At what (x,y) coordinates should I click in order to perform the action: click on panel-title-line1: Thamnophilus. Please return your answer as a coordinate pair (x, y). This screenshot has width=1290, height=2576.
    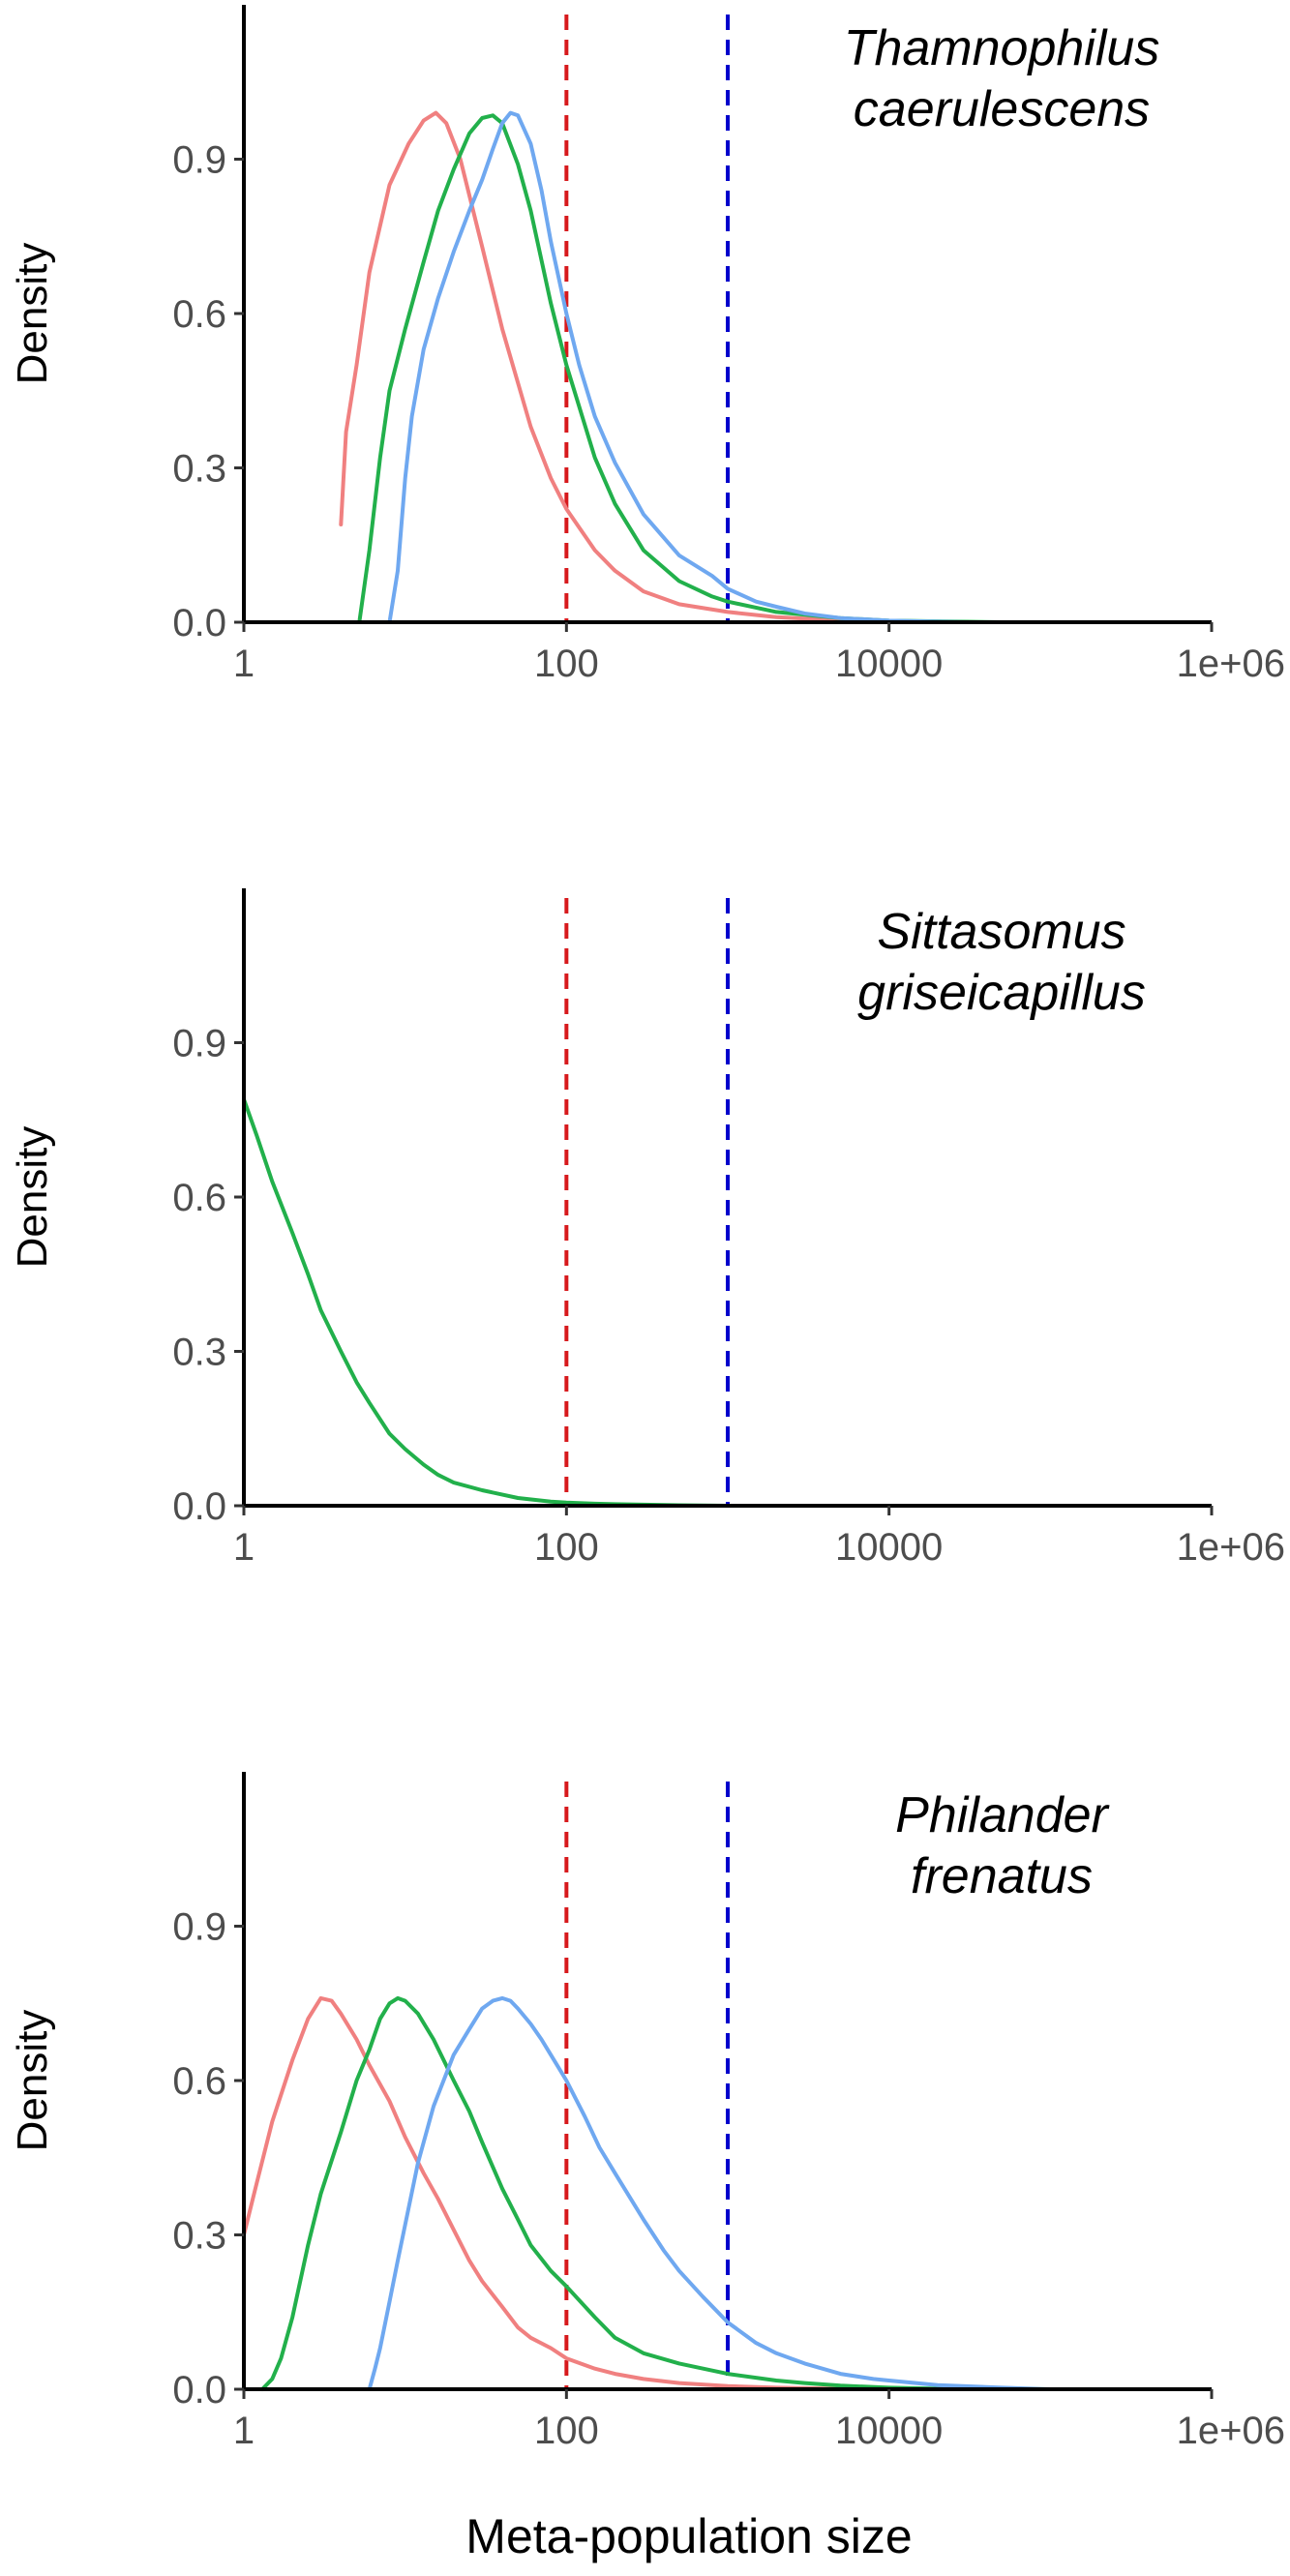
    Looking at the image, I should click on (1002, 48).